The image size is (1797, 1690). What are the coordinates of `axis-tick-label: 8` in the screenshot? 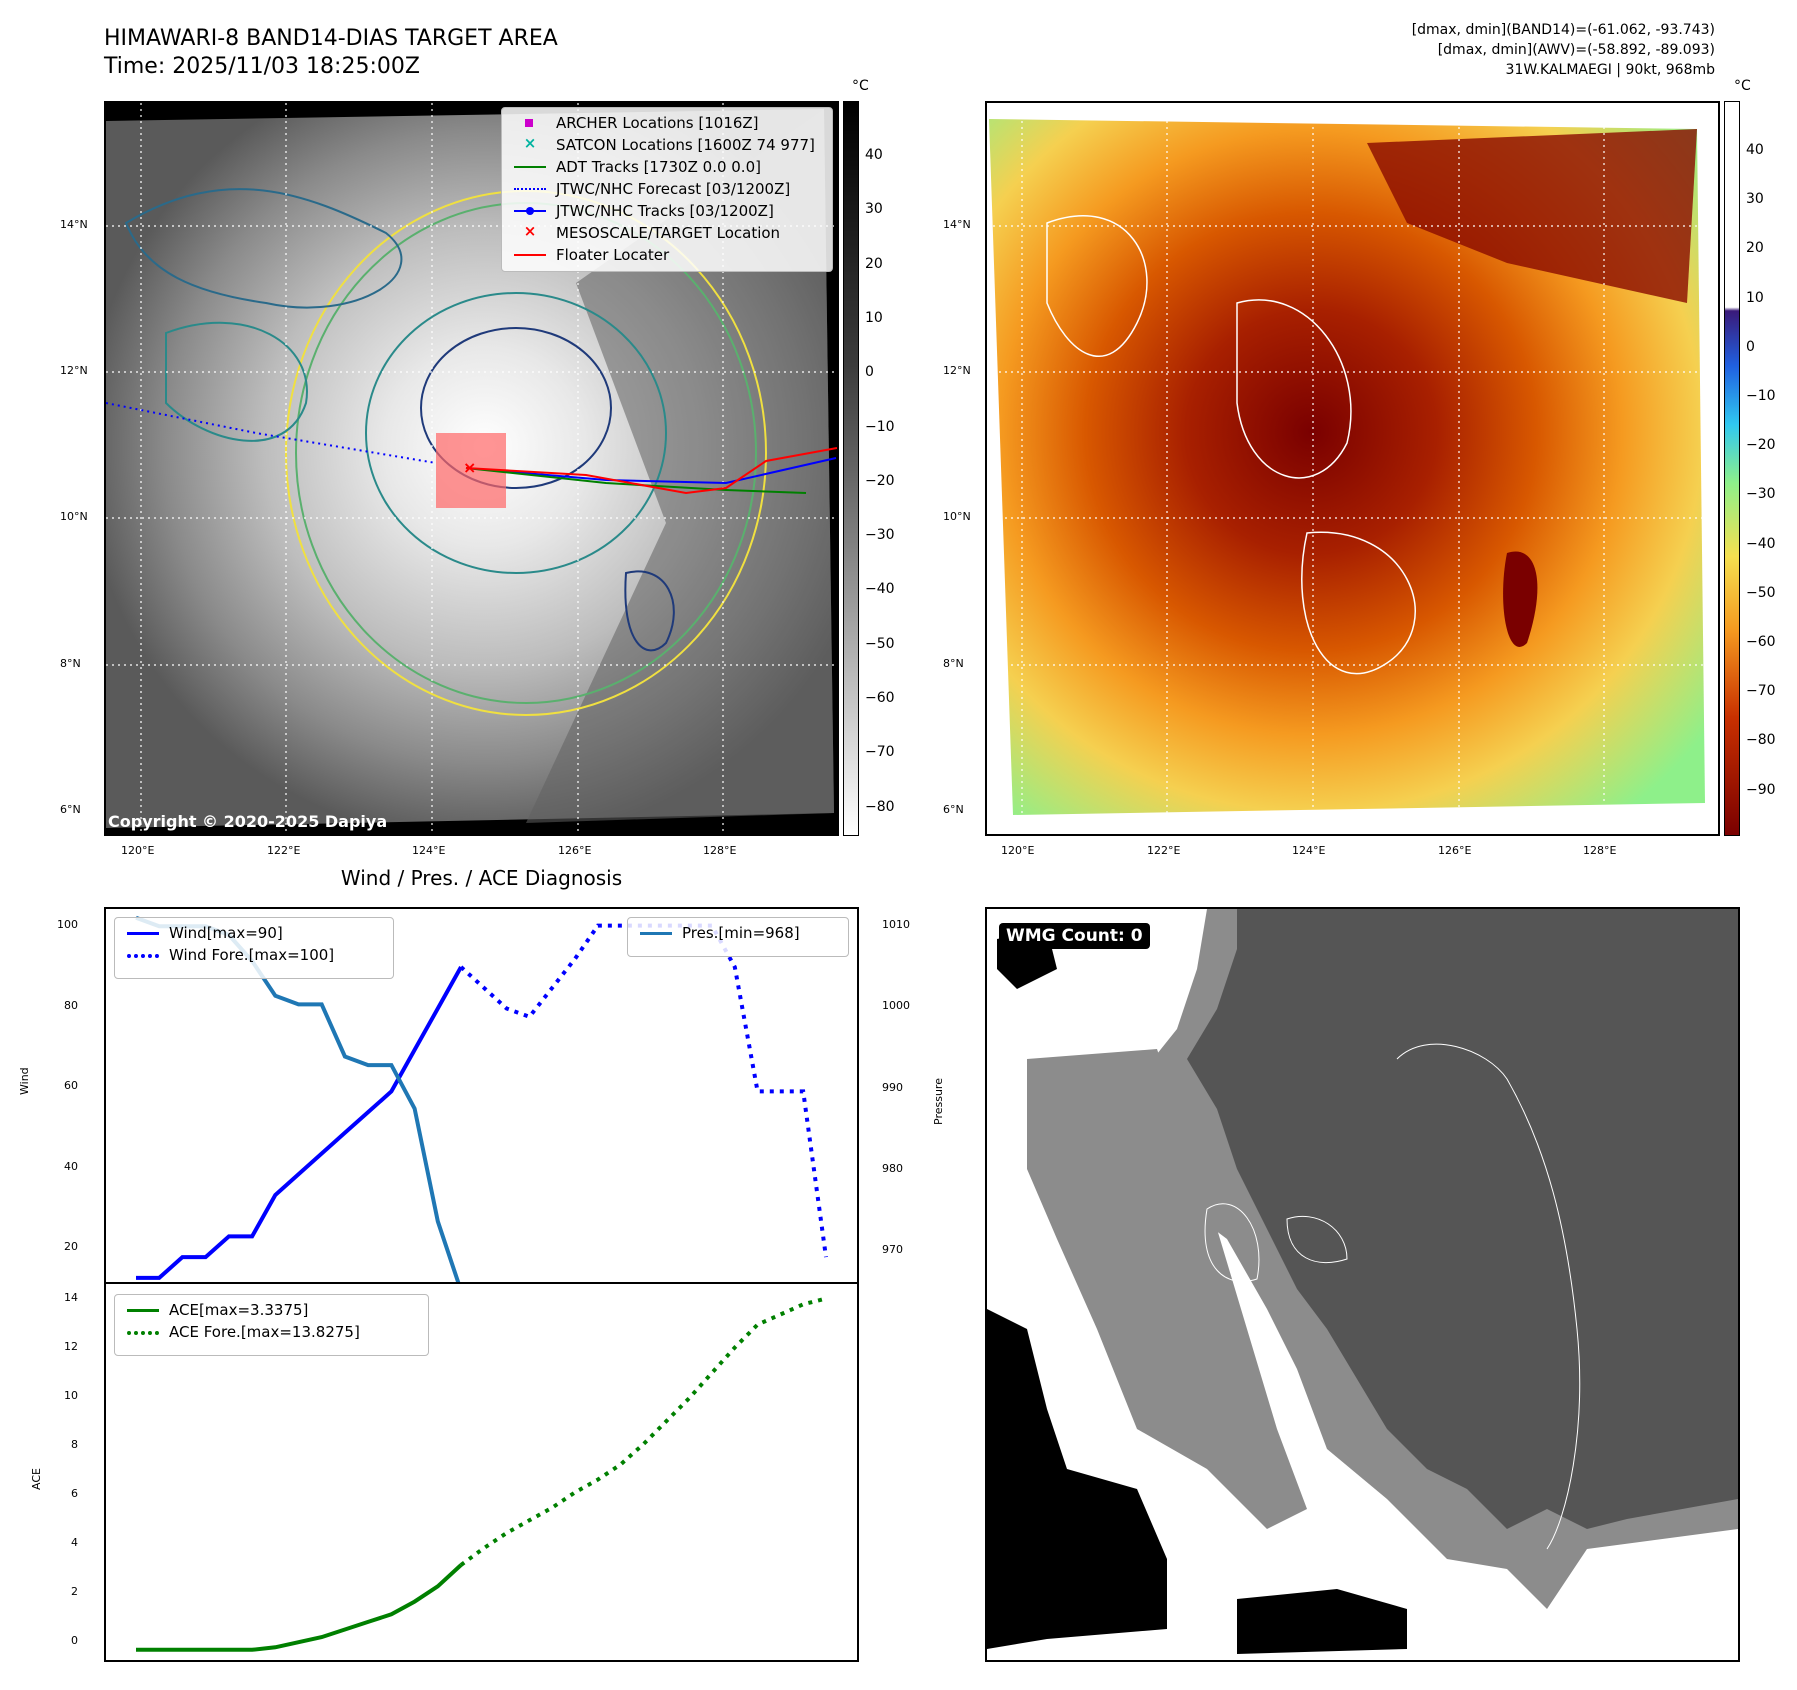 It's located at (74, 1444).